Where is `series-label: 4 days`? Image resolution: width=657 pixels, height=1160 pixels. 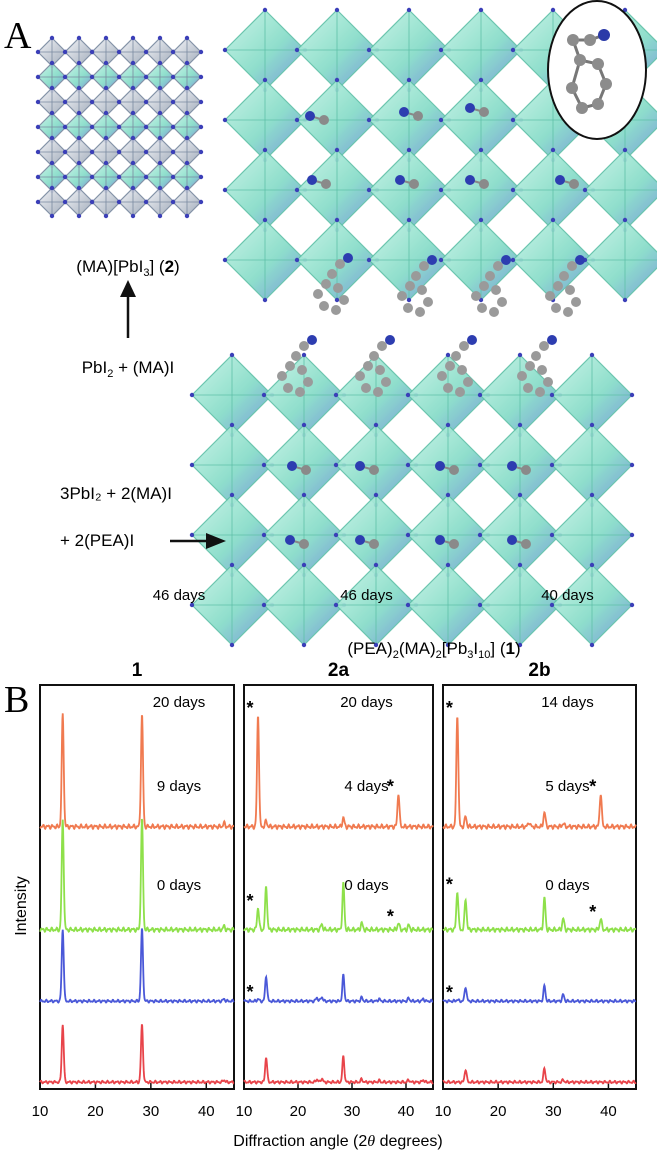 series-label: 4 days is located at coordinates (366, 786).